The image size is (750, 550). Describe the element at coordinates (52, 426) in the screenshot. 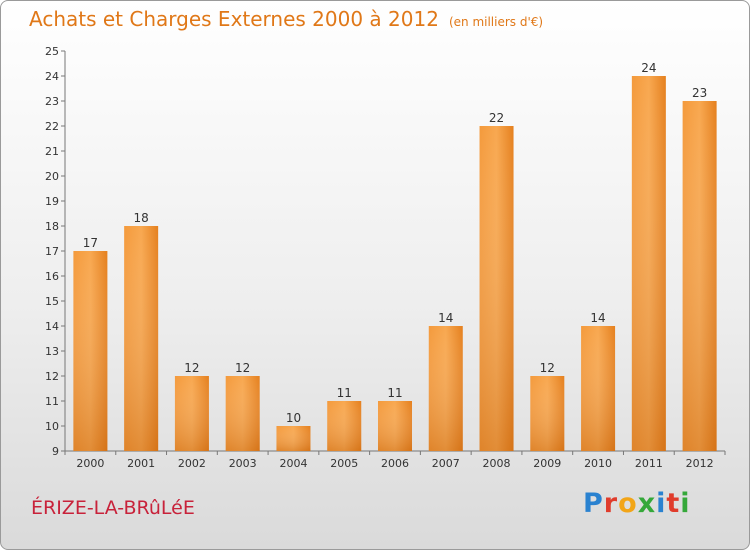

I see `y-tick-label: 10` at that location.